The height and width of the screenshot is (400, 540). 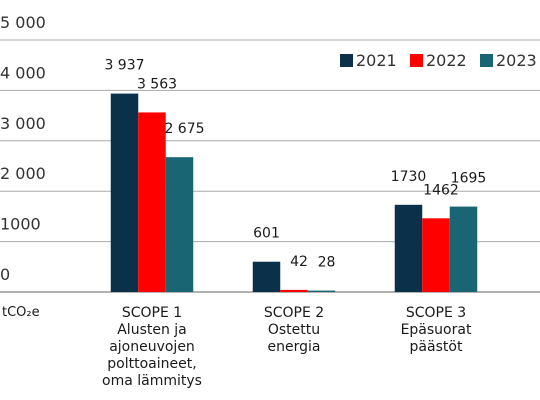 I want to click on value-label: 28, so click(x=327, y=263).